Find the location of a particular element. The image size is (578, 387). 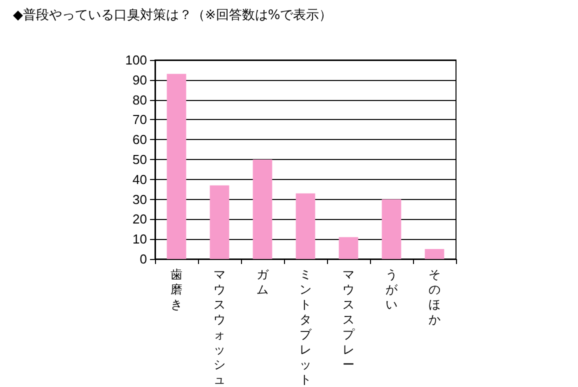

x-tick-label: マウススプレー is located at coordinates (349, 320).